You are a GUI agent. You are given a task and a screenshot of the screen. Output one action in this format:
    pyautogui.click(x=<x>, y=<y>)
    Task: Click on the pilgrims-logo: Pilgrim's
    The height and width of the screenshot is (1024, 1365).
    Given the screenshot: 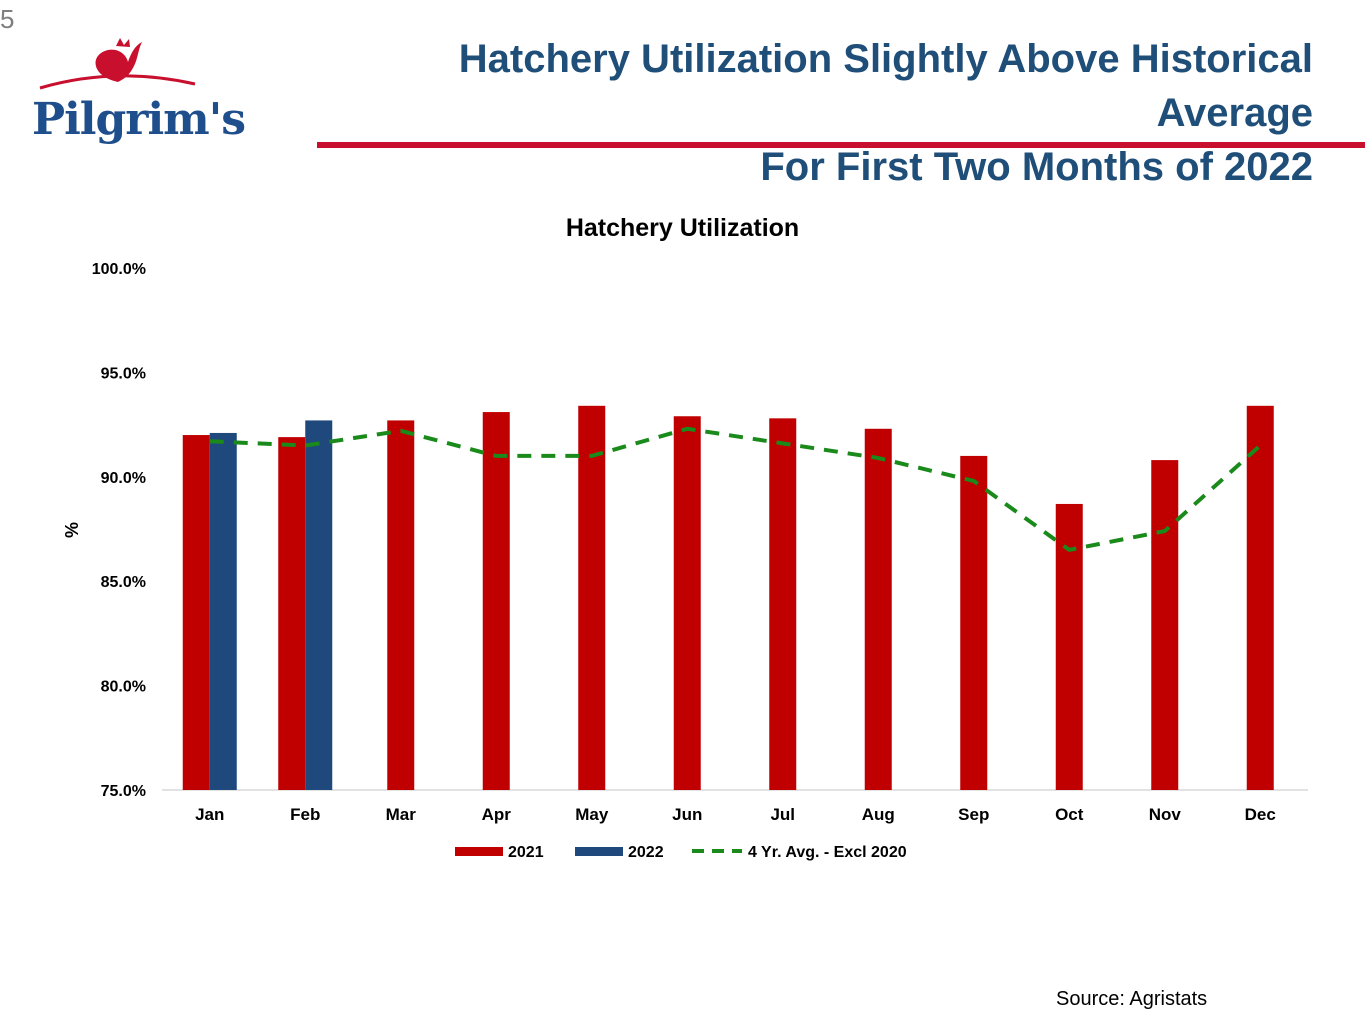 What is the action you would take?
    pyautogui.click(x=138, y=91)
    